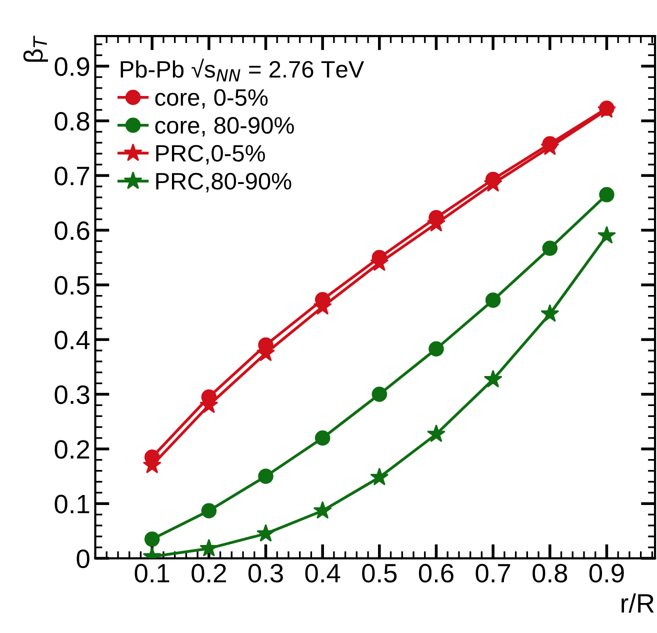 This screenshot has height=633, width=657. I want to click on x-axis-title: r/R, so click(638, 603).